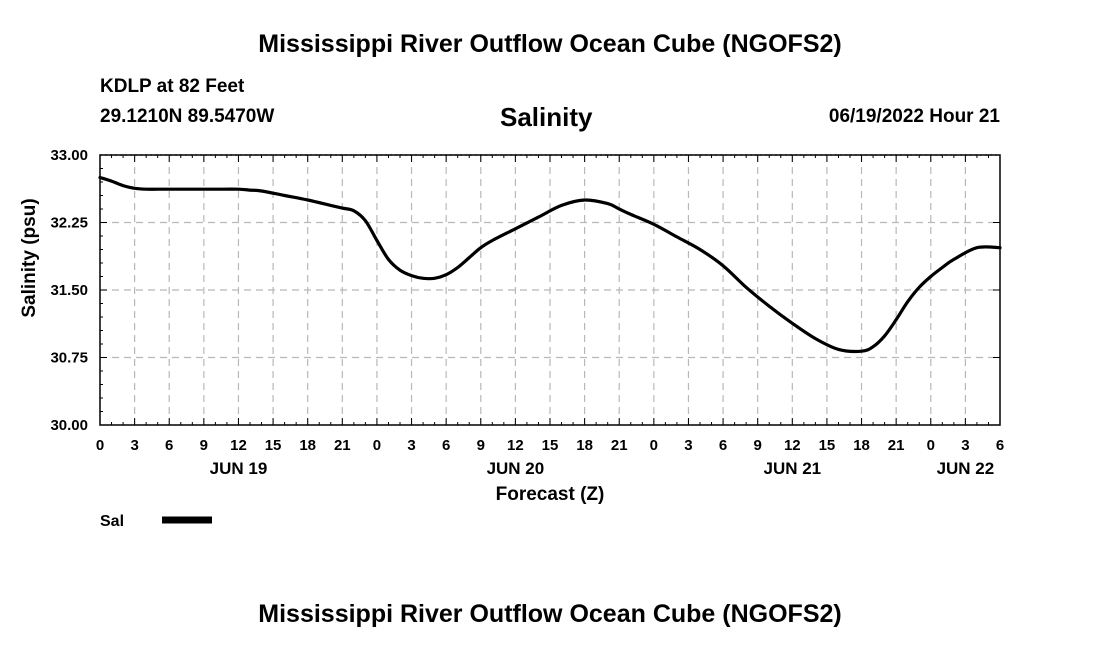 The width and height of the screenshot is (1100, 650). I want to click on coordinates-label: 29.1210N 89.5470W, so click(187, 116).